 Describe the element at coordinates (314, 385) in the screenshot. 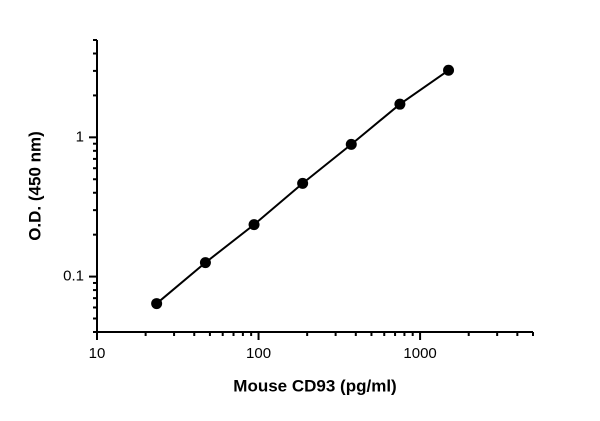

I see `x-axis-title: Mouse CD93 (pg/ml)` at that location.